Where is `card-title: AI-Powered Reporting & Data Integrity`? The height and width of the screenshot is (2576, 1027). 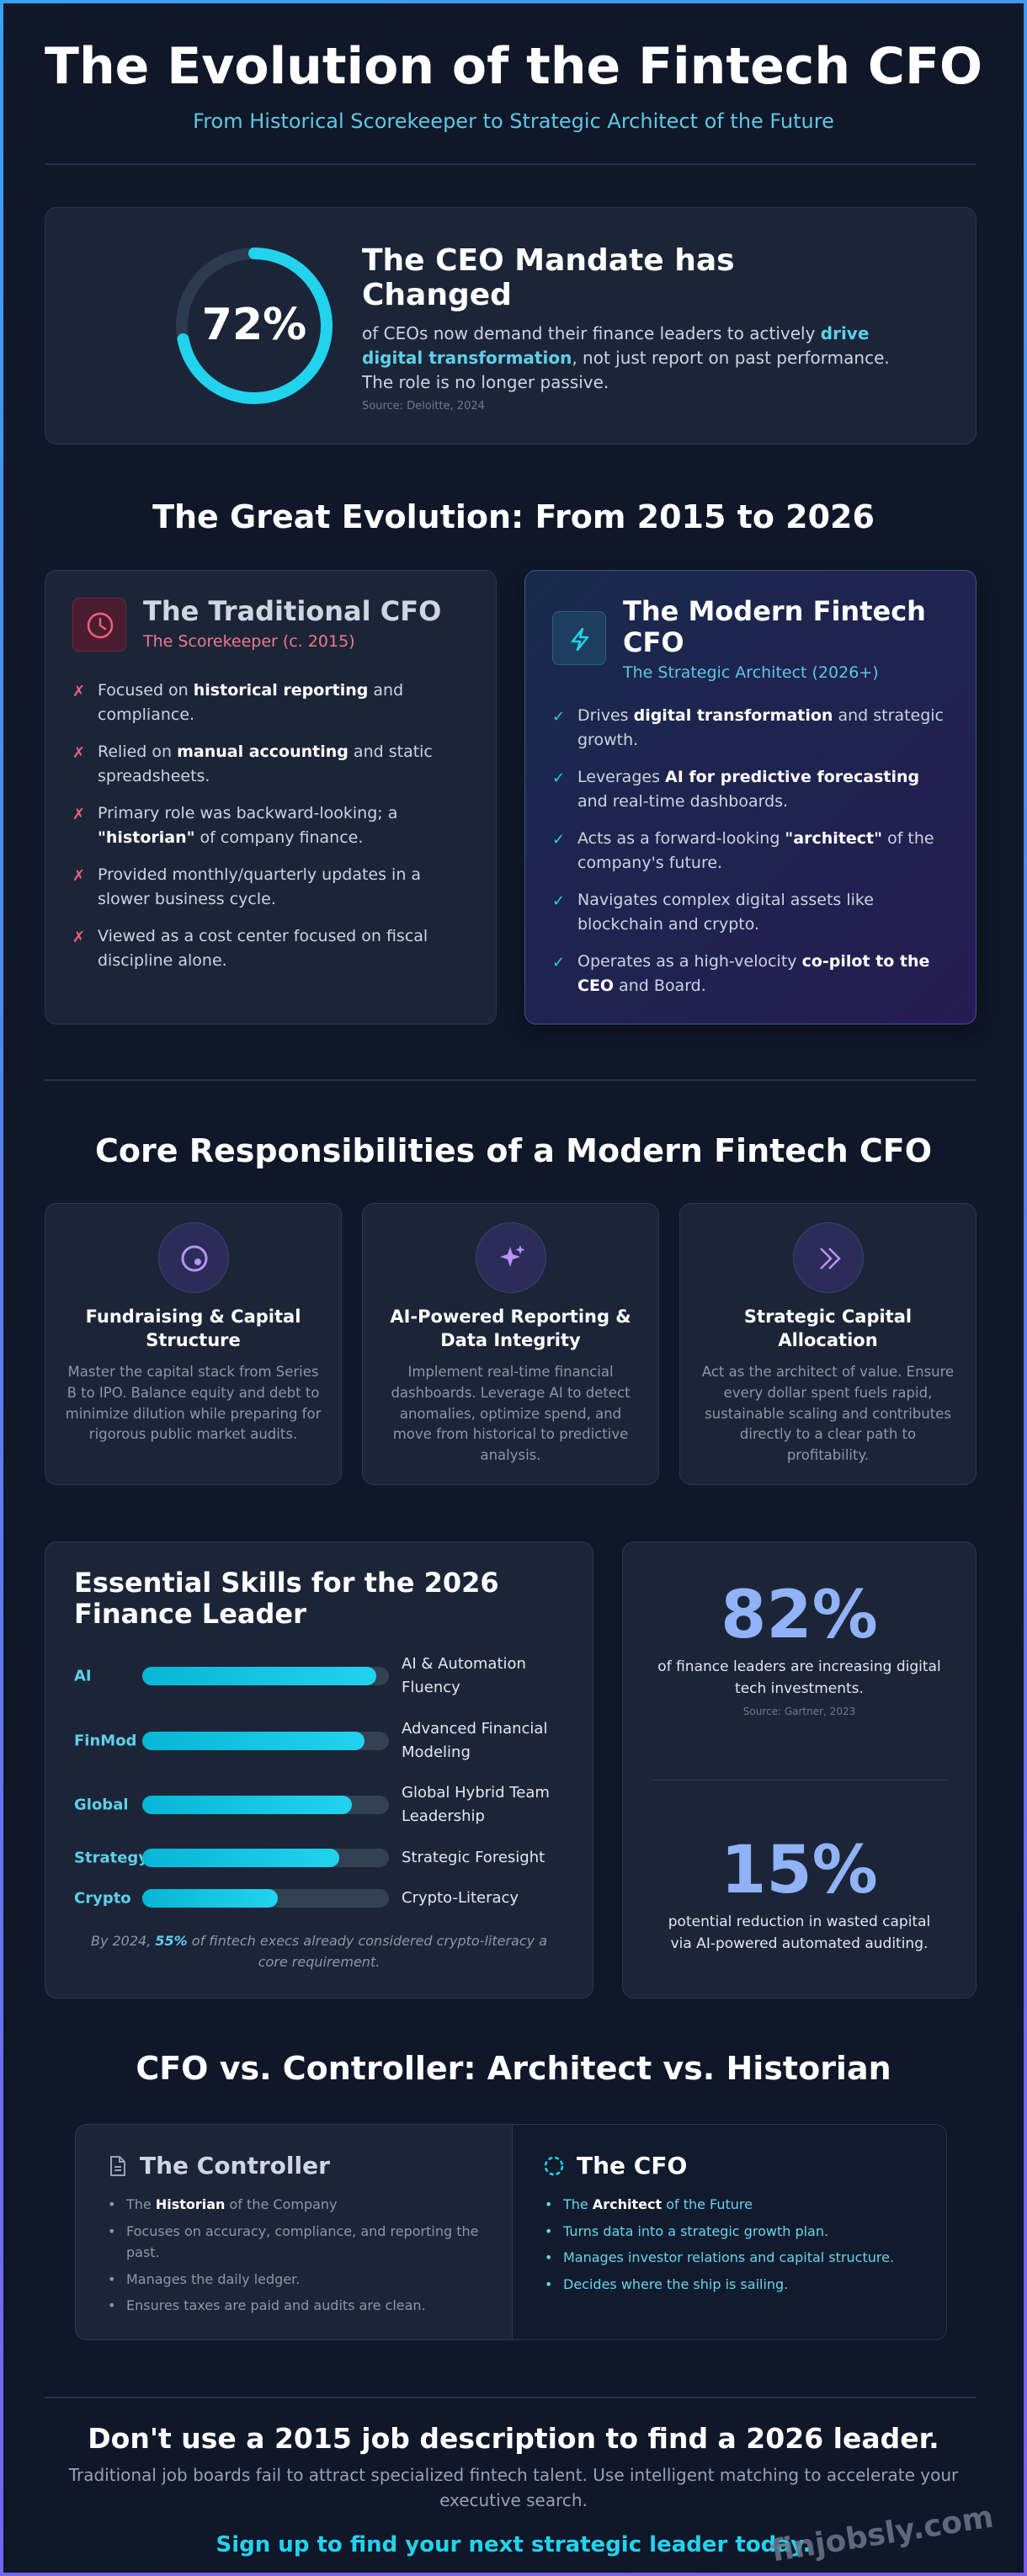
card-title: AI-Powered Reporting & Data Integrity is located at coordinates (510, 1329).